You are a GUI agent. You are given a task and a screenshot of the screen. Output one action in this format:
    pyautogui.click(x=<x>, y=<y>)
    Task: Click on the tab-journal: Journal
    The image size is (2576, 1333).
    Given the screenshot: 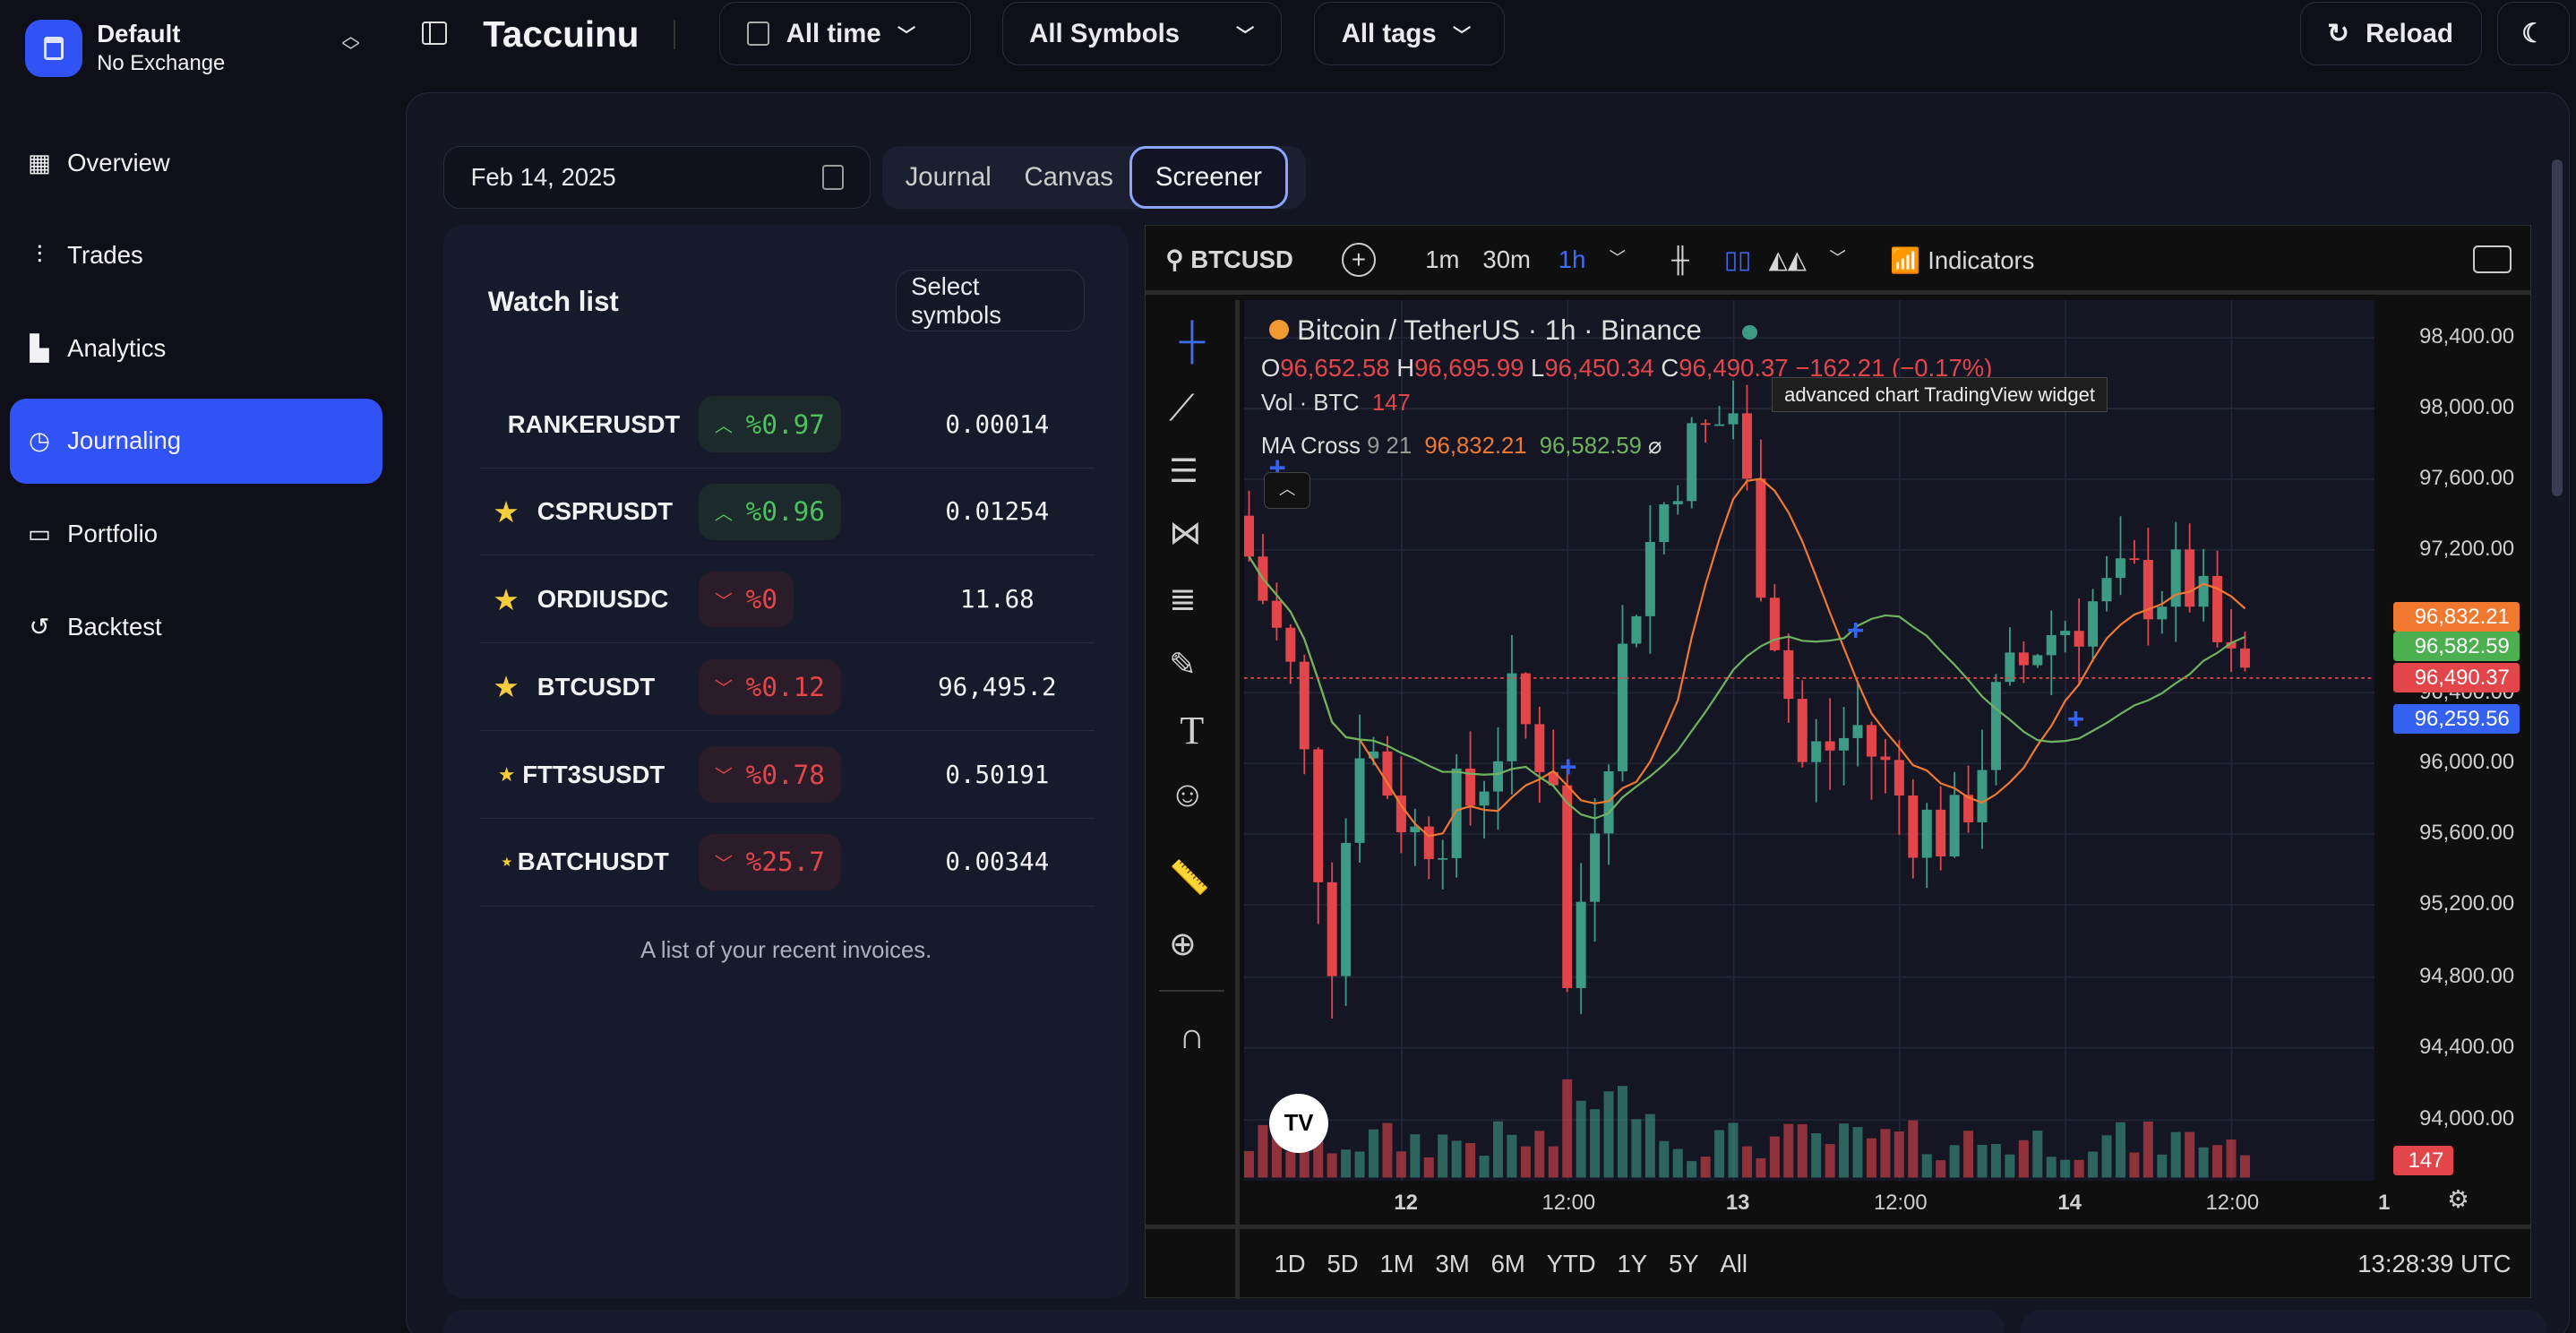 What is the action you would take?
    pyautogui.click(x=948, y=177)
    